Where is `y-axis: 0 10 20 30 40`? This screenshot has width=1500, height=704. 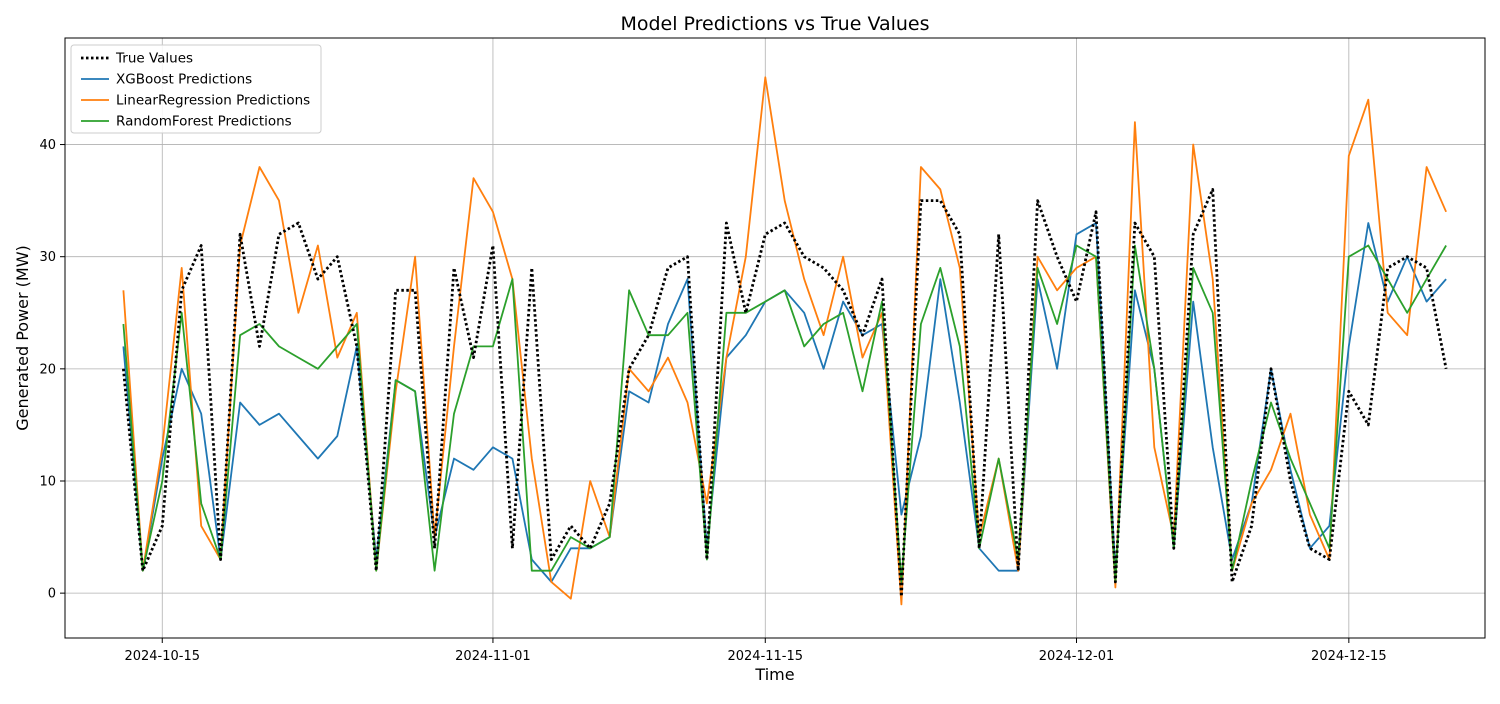
y-axis: 0 10 20 30 40 is located at coordinates (52, 370).